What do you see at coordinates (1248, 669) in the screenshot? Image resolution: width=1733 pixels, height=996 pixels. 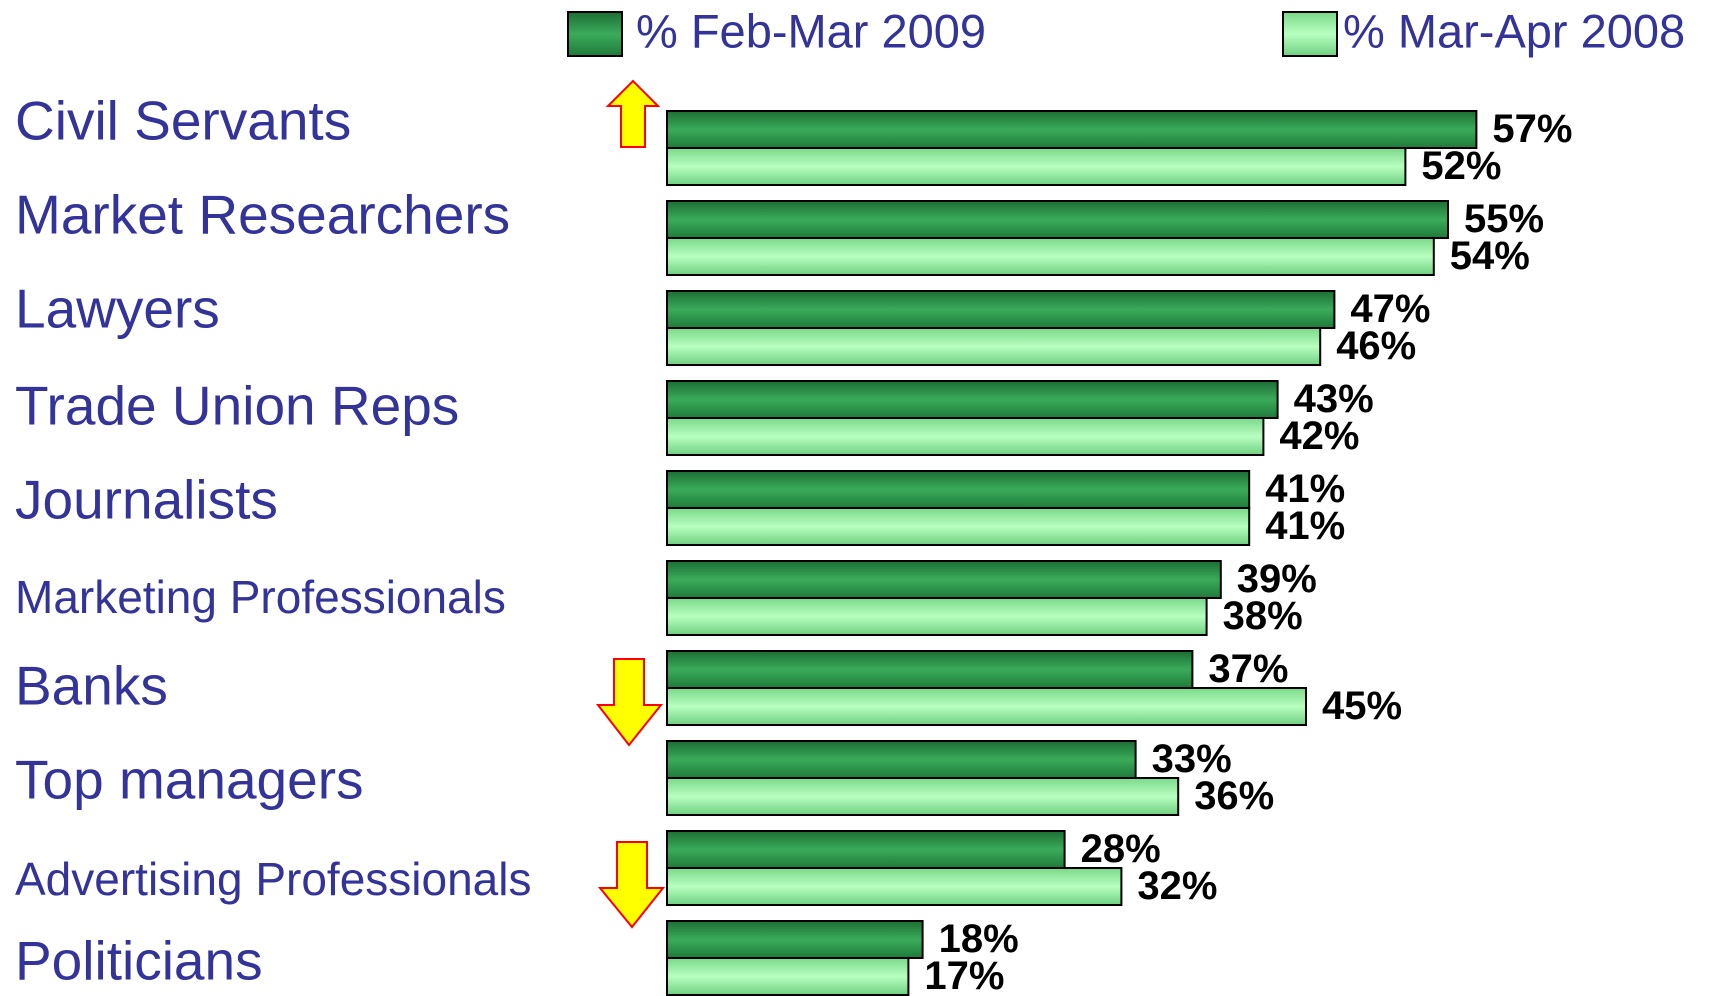 I see `value-label: 37%` at bounding box center [1248, 669].